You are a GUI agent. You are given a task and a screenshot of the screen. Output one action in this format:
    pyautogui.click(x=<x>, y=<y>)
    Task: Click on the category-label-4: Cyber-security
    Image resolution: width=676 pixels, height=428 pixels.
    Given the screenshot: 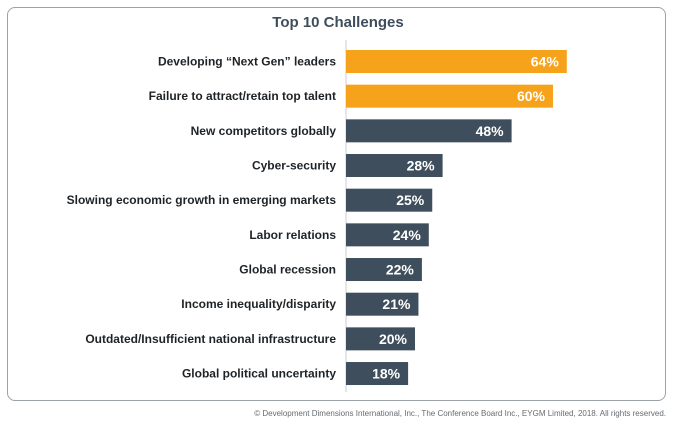 What is the action you would take?
    pyautogui.click(x=294, y=166)
    